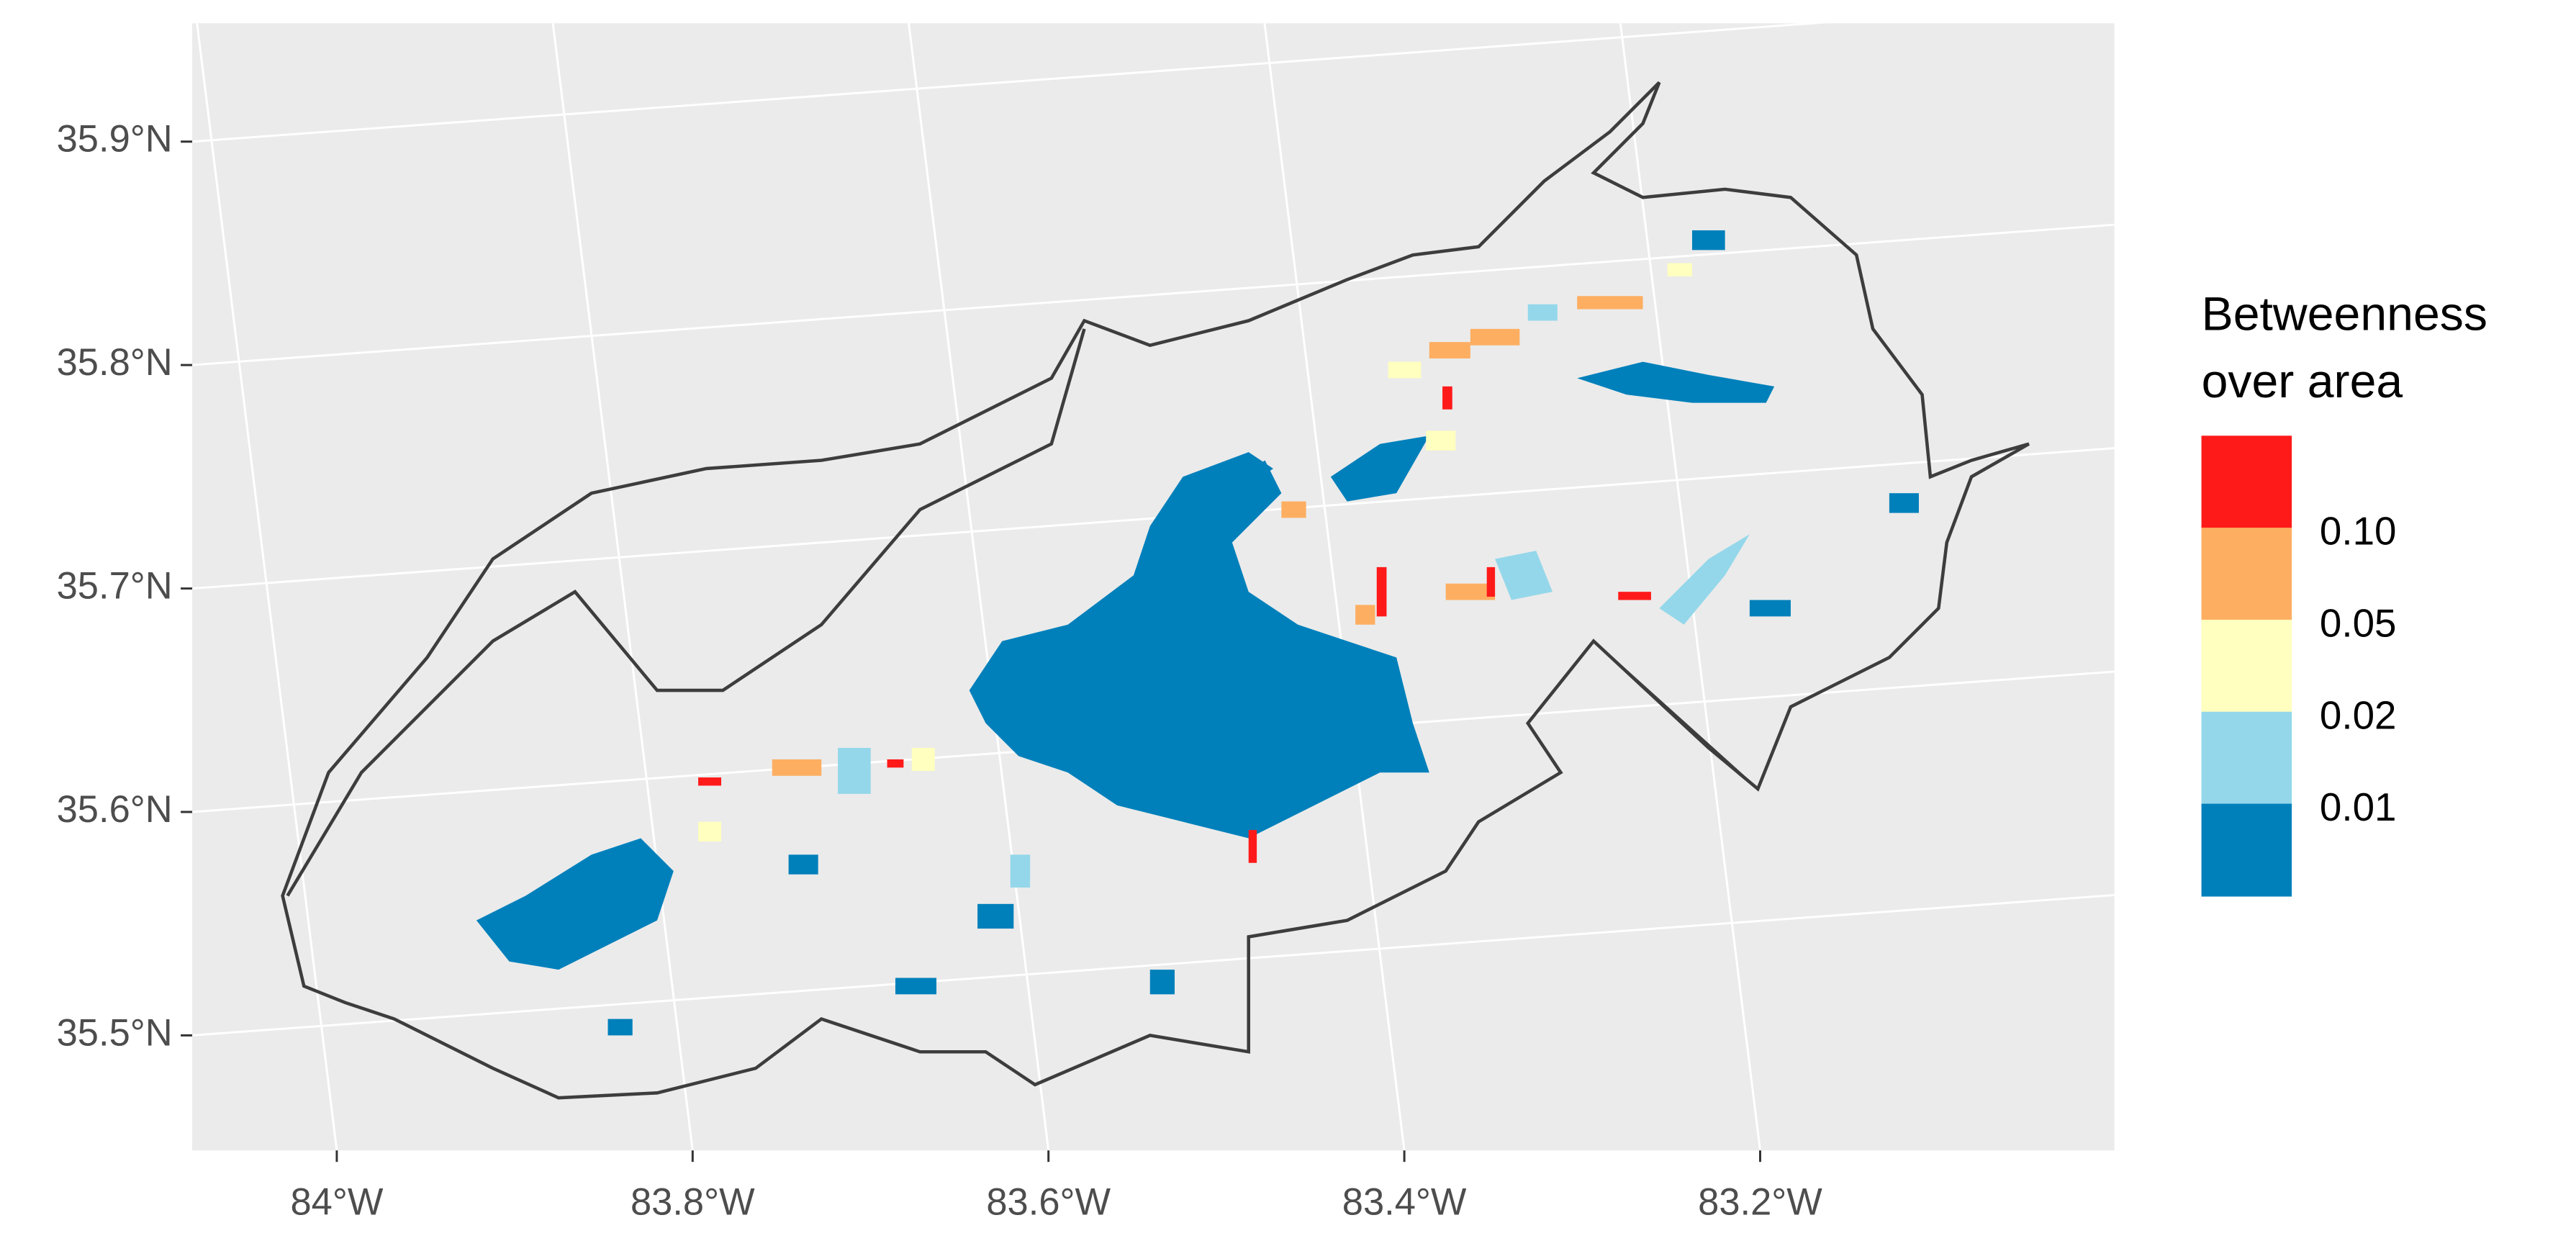 The height and width of the screenshot is (1246, 2576). What do you see at coordinates (2358, 531) in the screenshot?
I see `legend-label: 0.10` at bounding box center [2358, 531].